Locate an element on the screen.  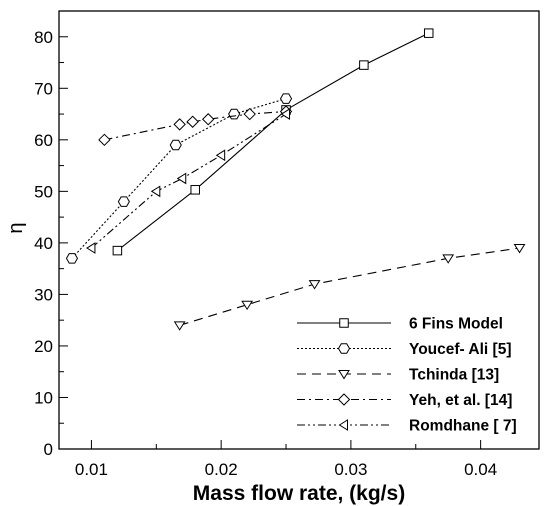
legend-item: Youcef- Ali [5] is located at coordinates (404, 349).